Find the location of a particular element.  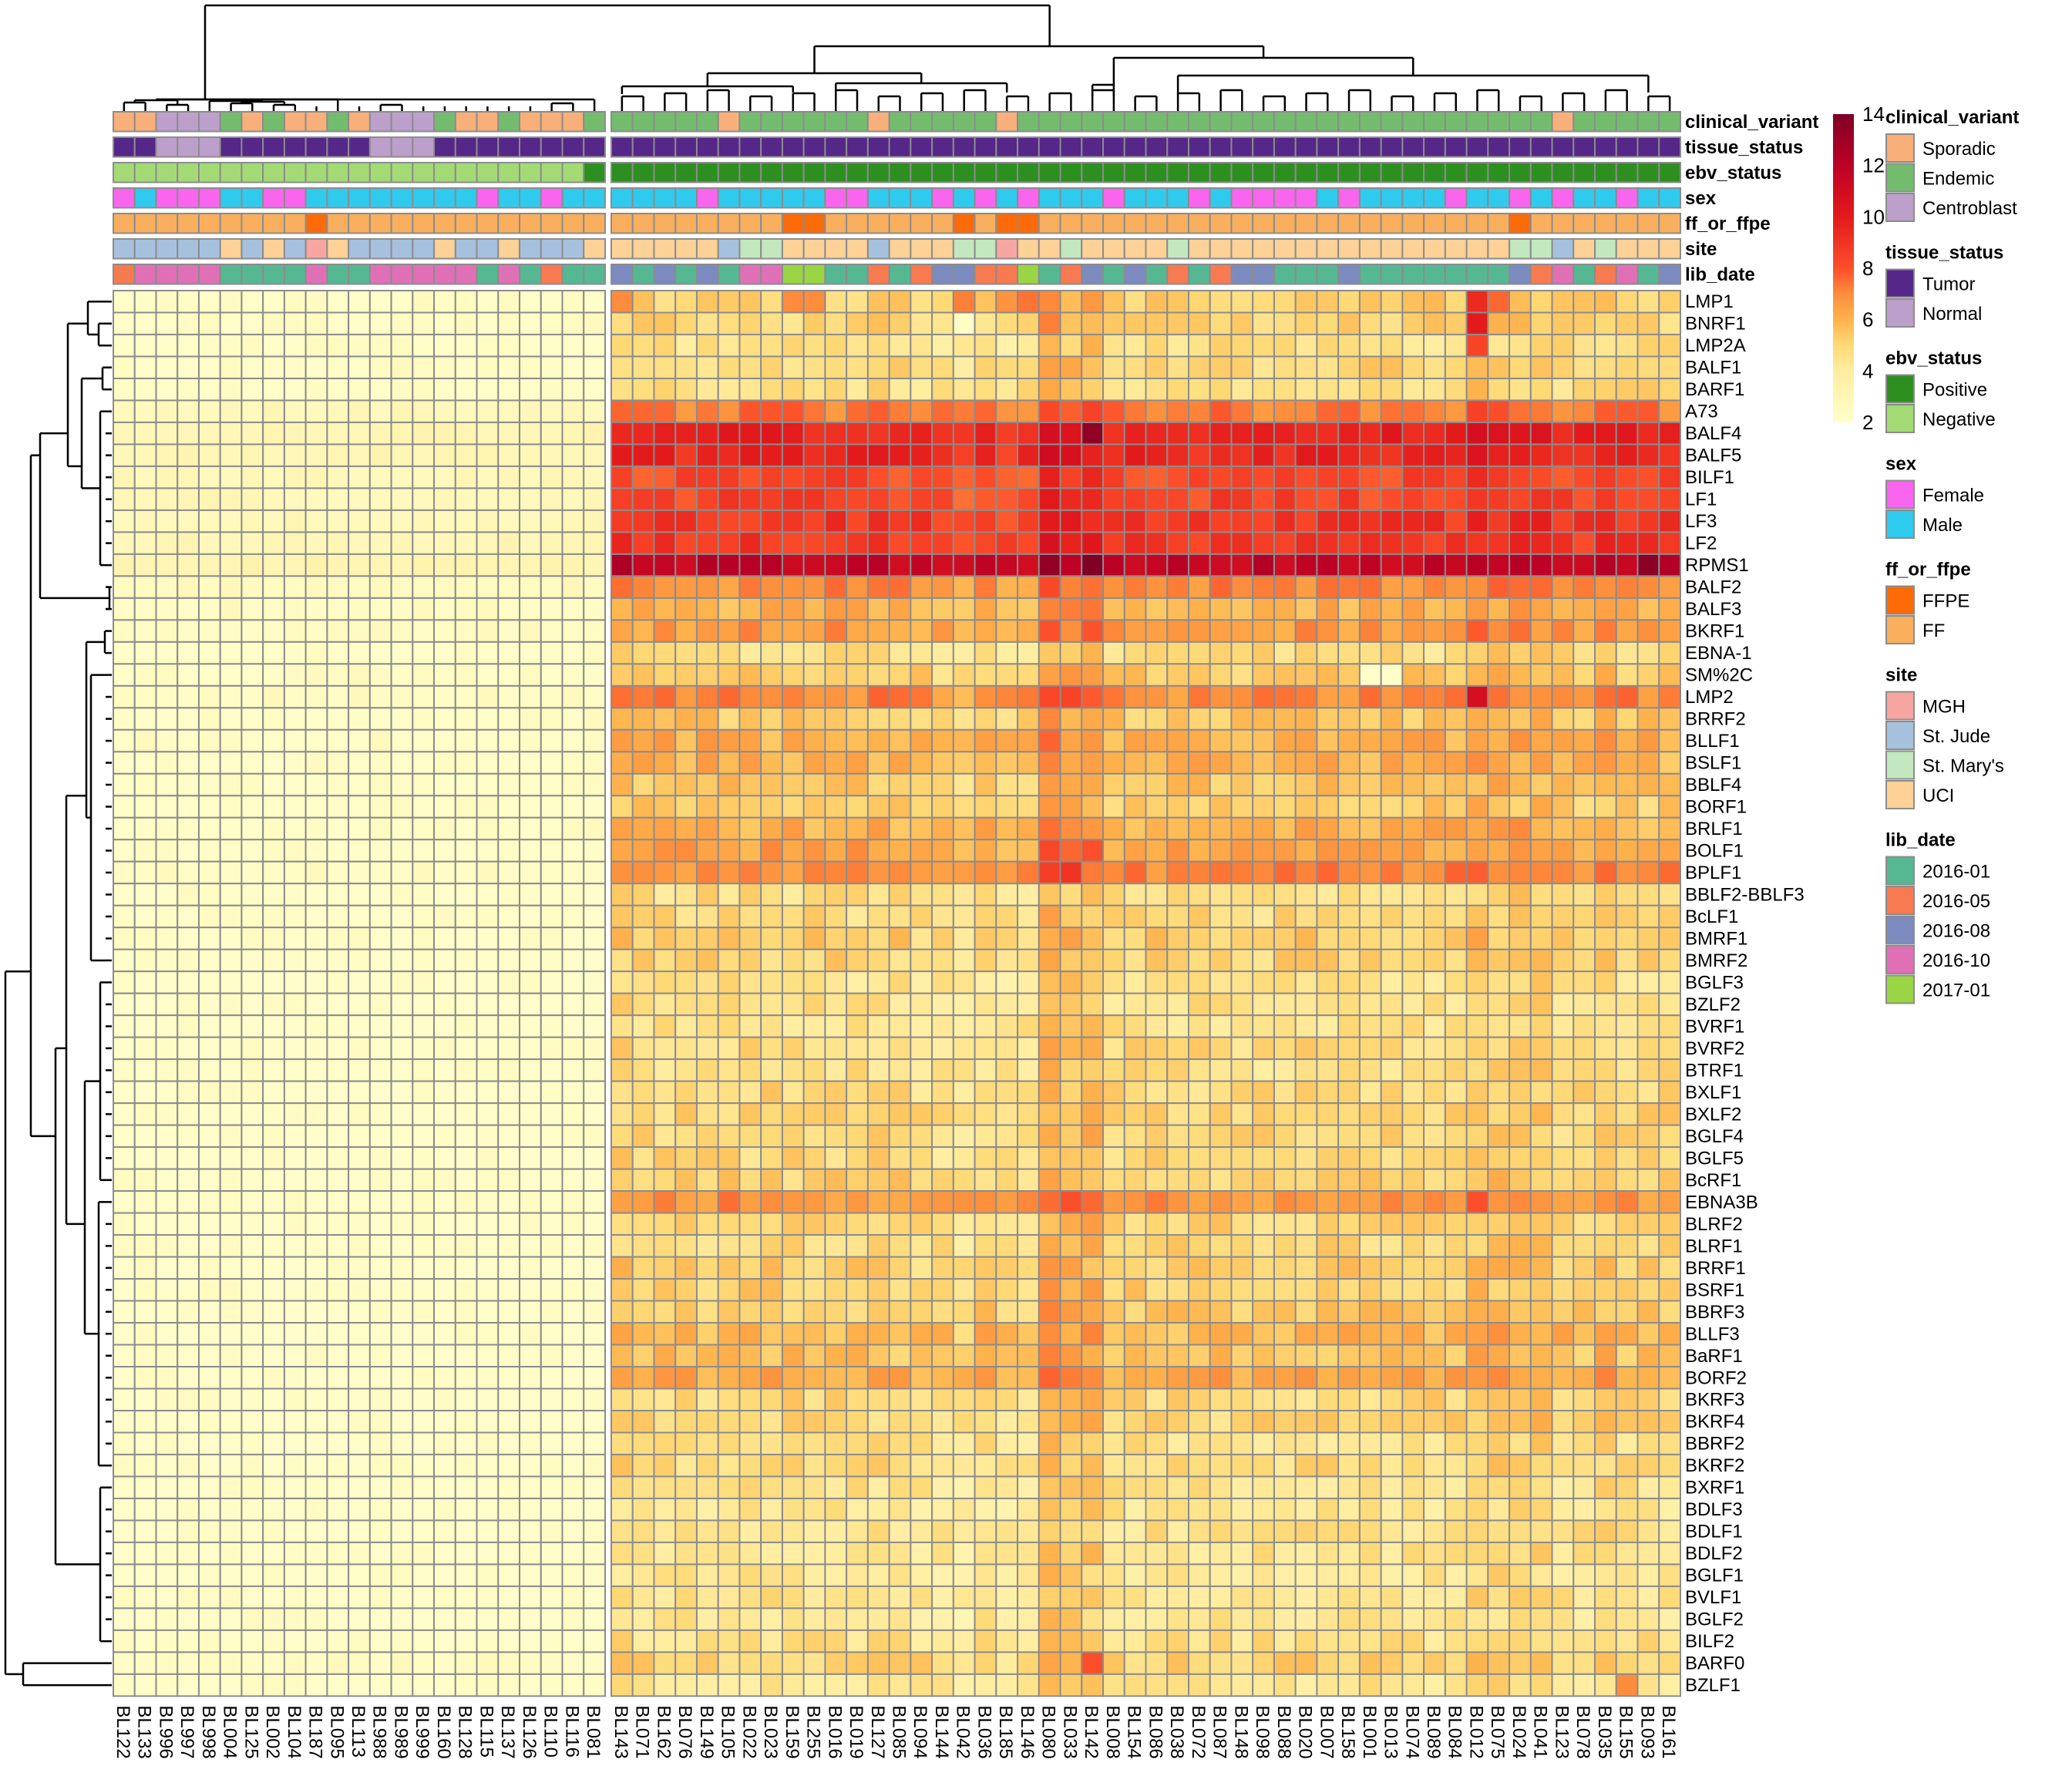

annotation-cell-lib_date is located at coordinates (295, 274).